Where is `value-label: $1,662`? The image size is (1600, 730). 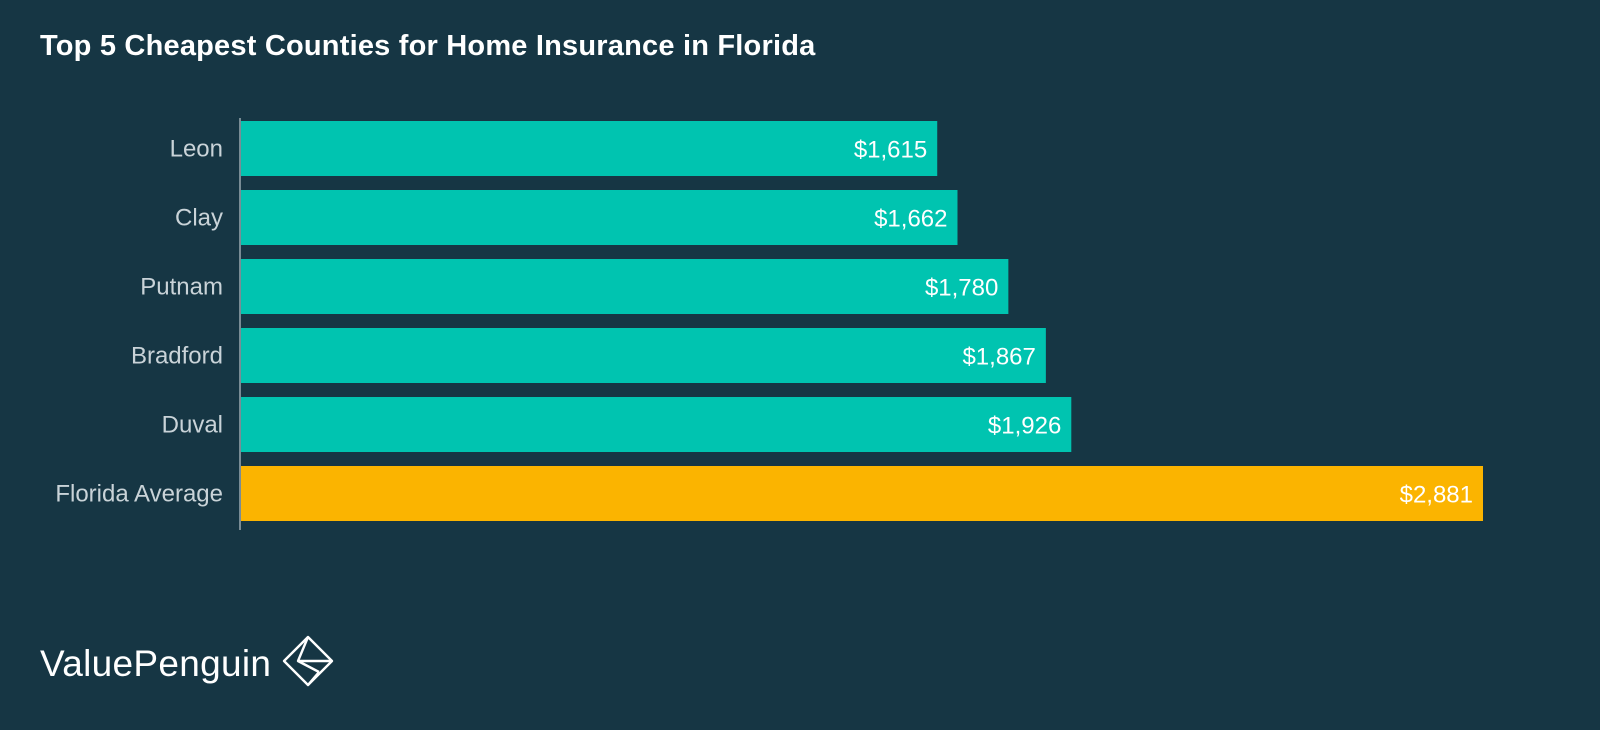
value-label: $1,662 is located at coordinates (910, 219).